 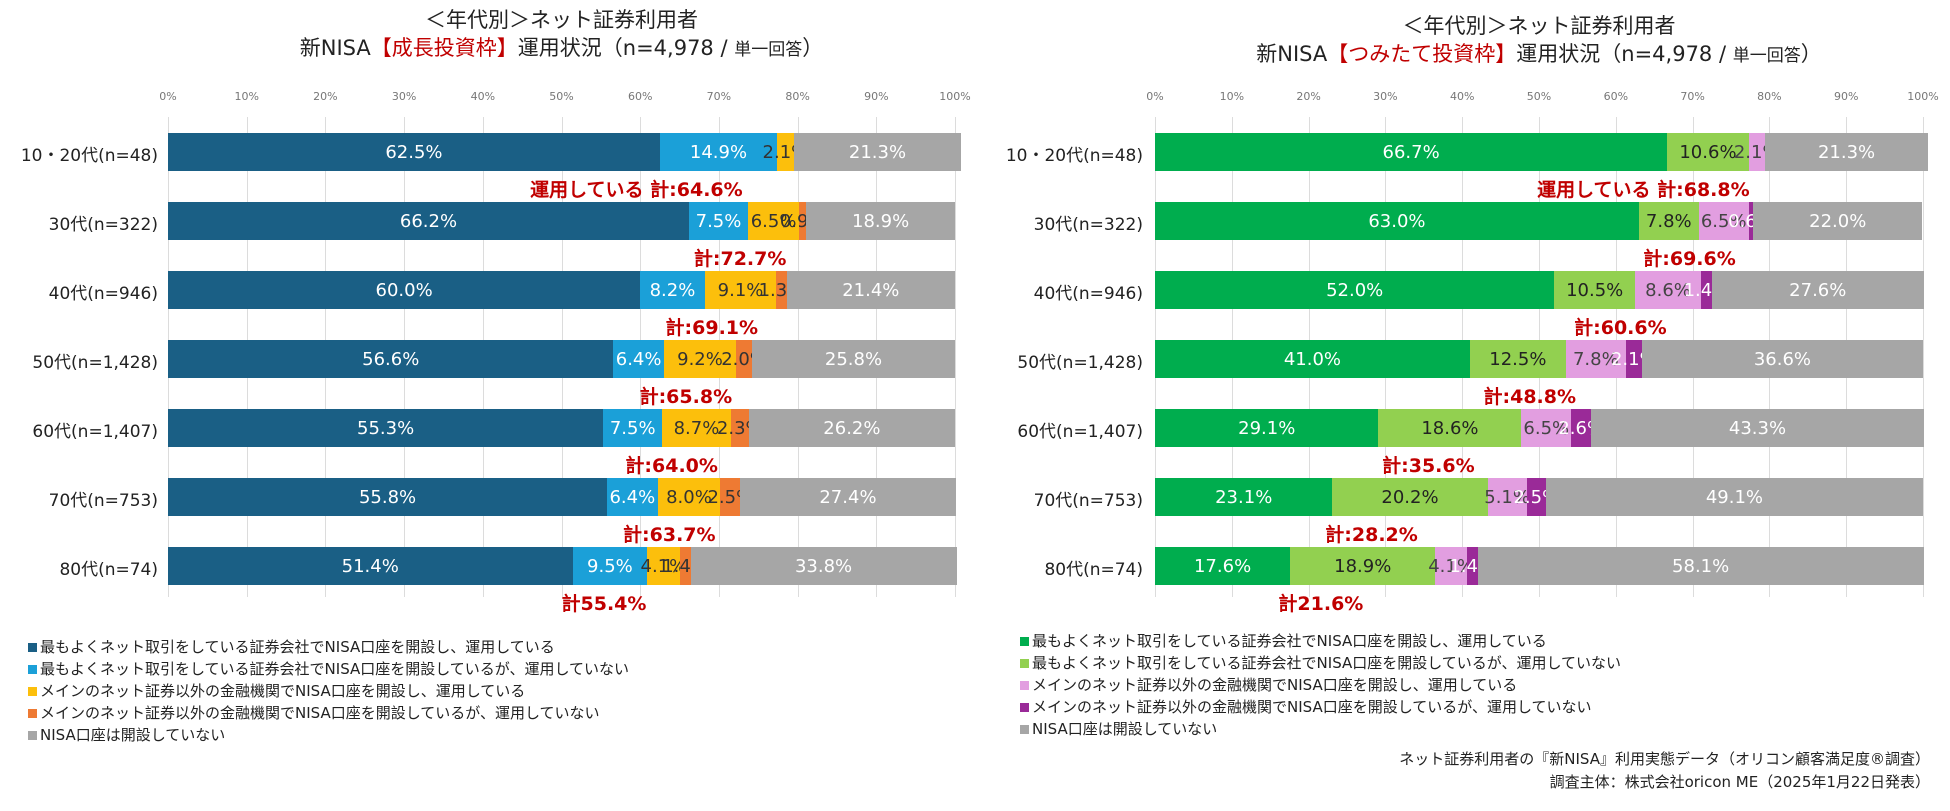 What do you see at coordinates (1397, 221) in the screenshot?
I see `data-label: 63.0%` at bounding box center [1397, 221].